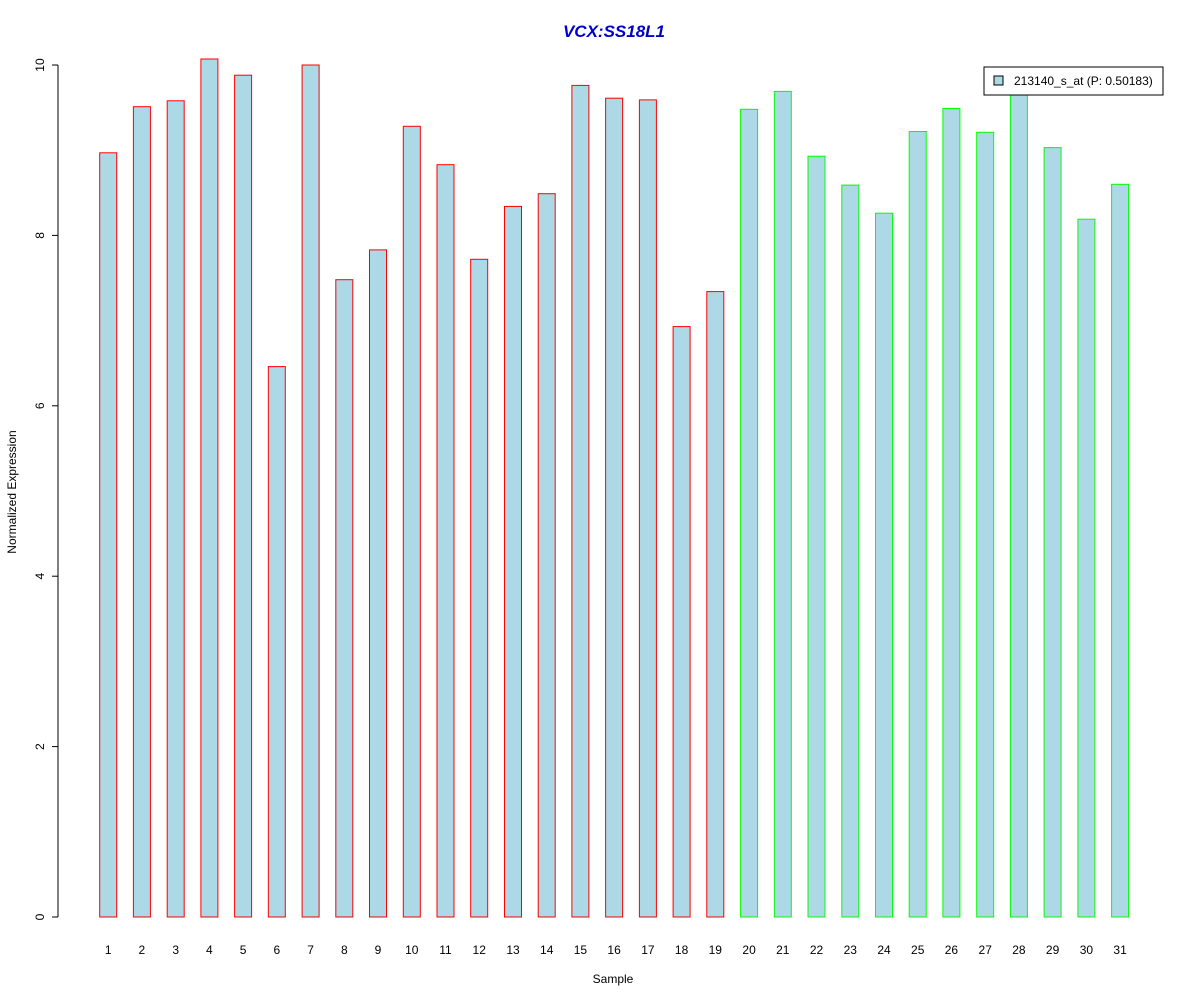  I want to click on x-axis-label: Sample, so click(613, 979).